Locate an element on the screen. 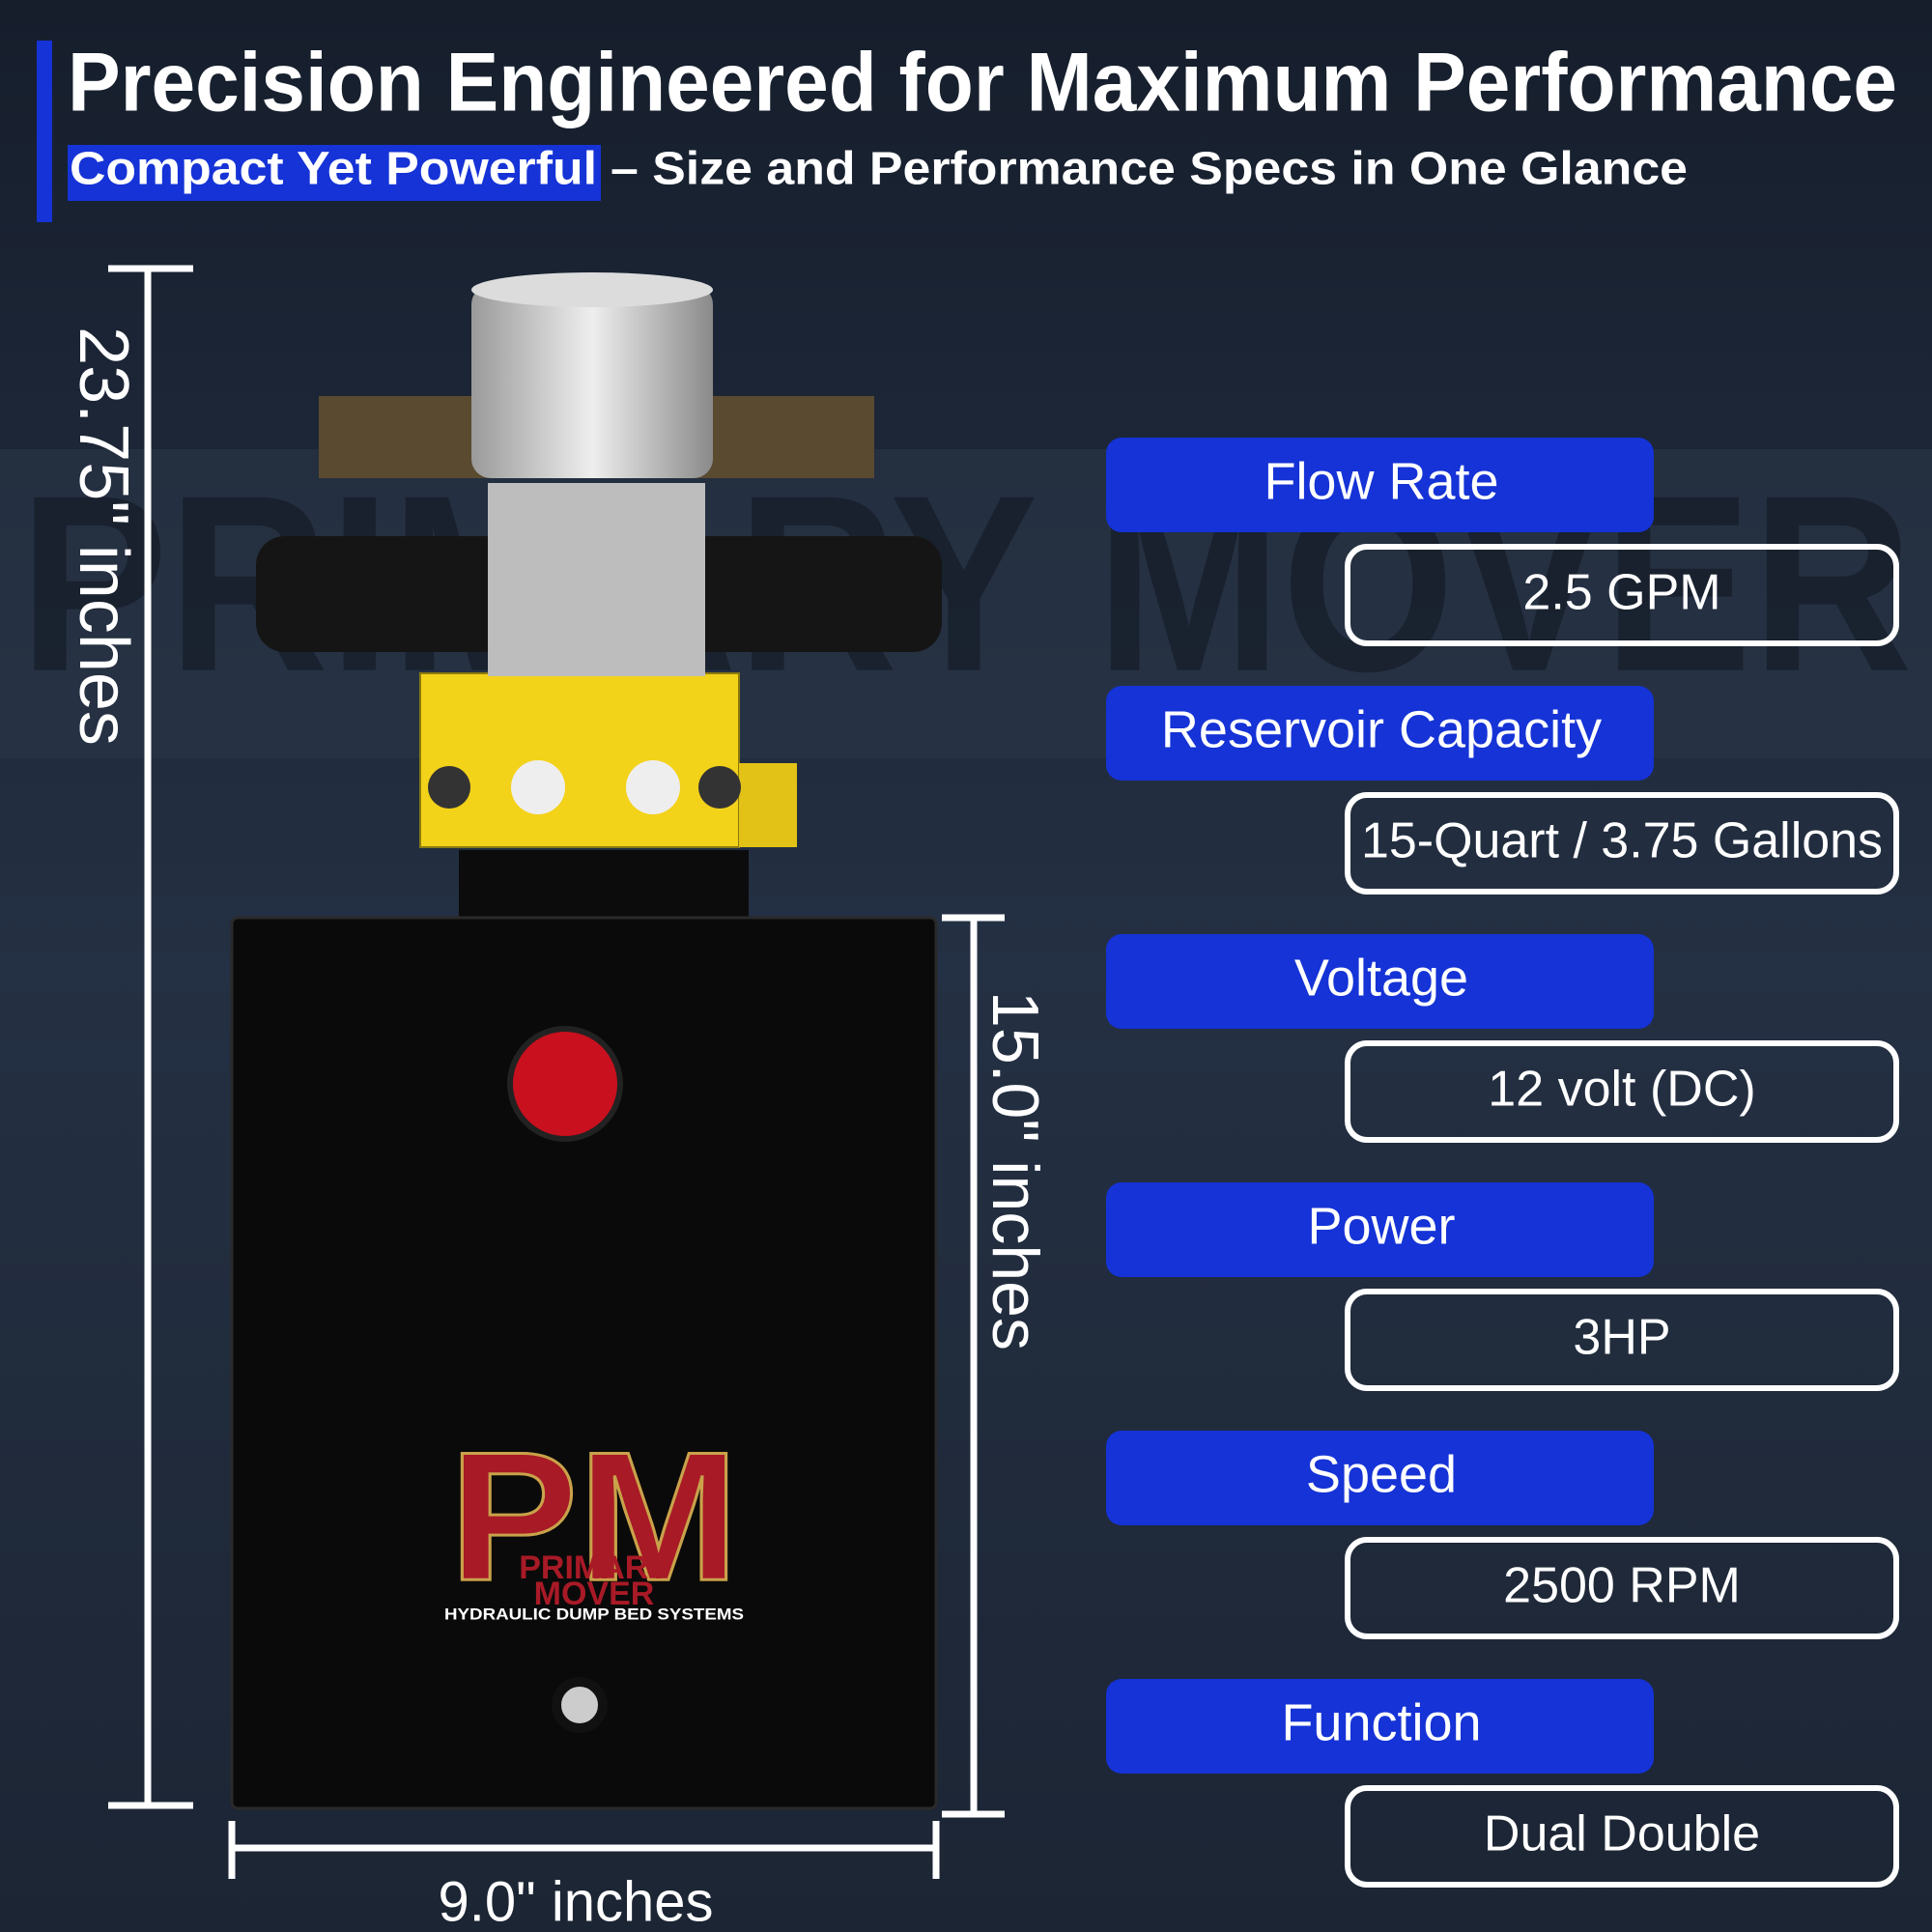 Image resolution: width=1932 pixels, height=1932 pixels. spec-value: Dual Double is located at coordinates (1622, 1834).